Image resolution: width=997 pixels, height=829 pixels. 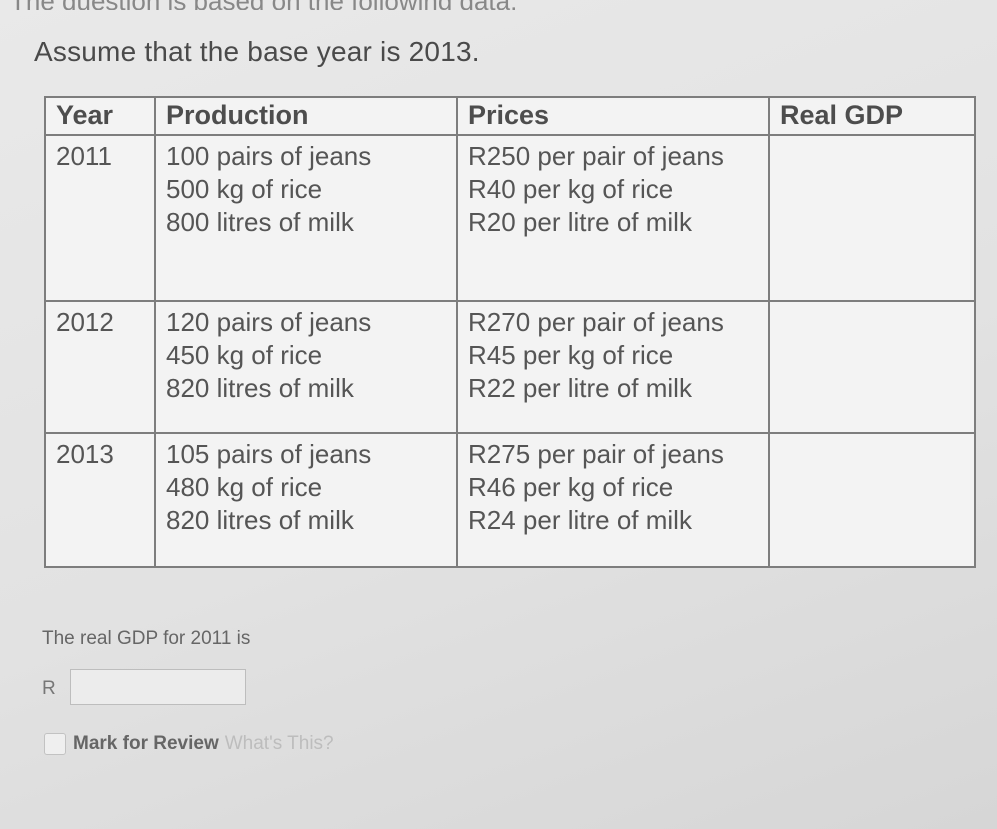 What do you see at coordinates (613, 116) in the screenshot?
I see `header-prices: Prices` at bounding box center [613, 116].